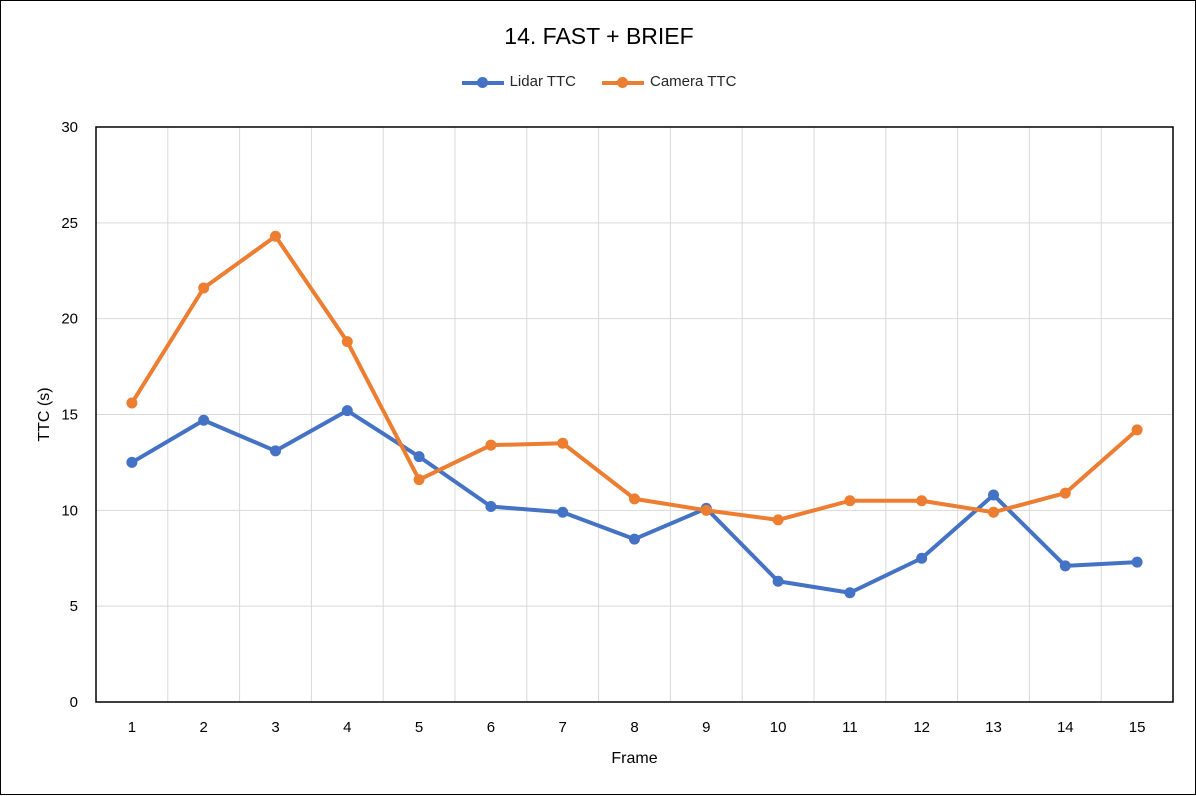 This screenshot has width=1196, height=796. What do you see at coordinates (491, 727) in the screenshot?
I see `x-tick-label: 6` at bounding box center [491, 727].